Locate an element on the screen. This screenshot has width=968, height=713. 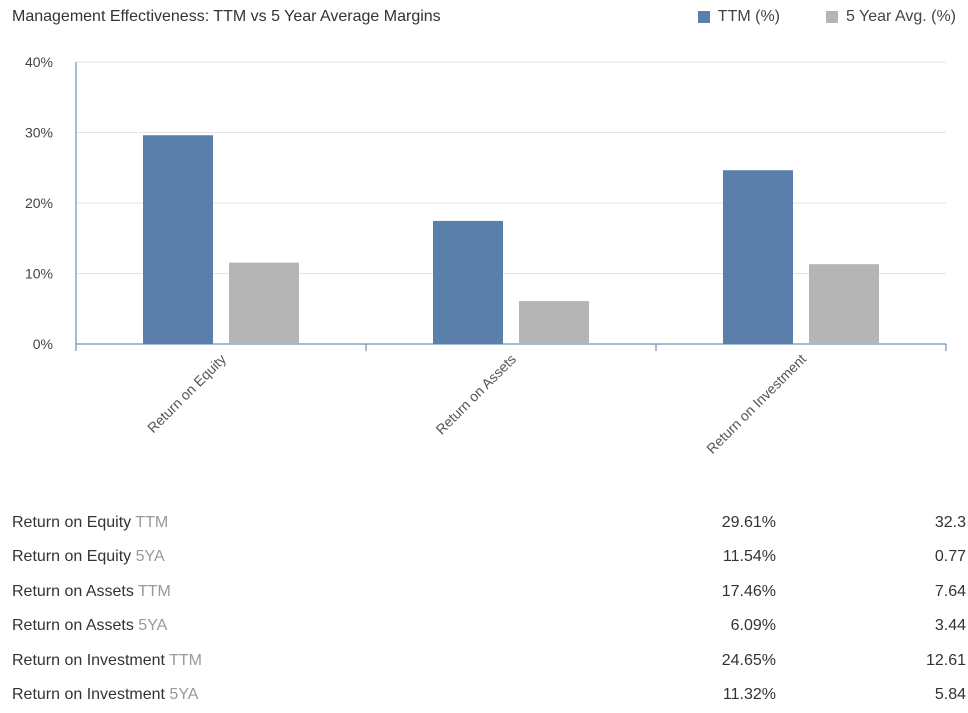
row-comparison-value: 7.64 is located at coordinates (950, 591).